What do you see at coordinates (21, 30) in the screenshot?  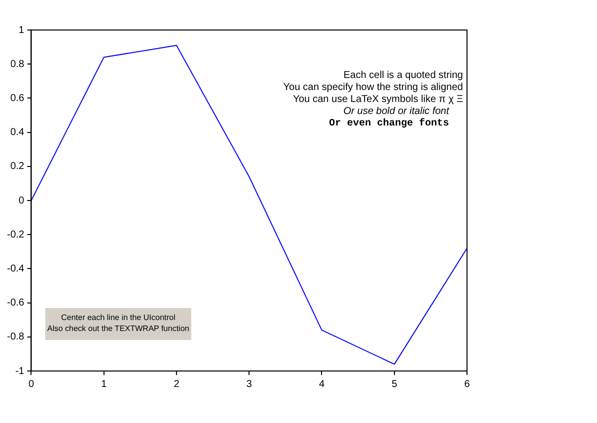 I see `y-tick-label: 1` at bounding box center [21, 30].